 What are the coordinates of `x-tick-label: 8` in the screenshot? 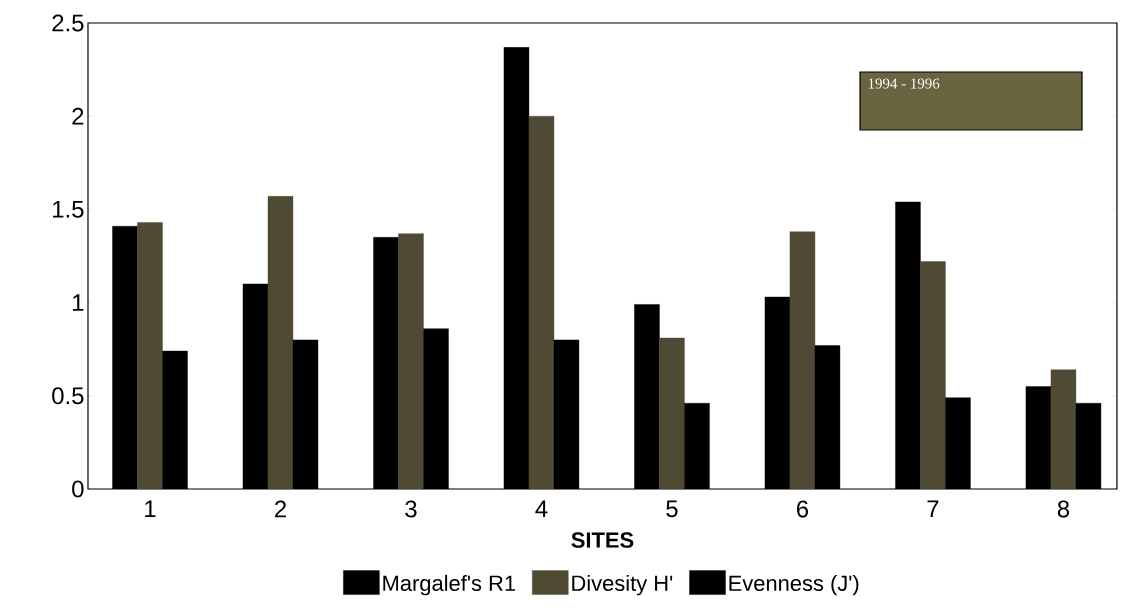 It's located at (1063, 509).